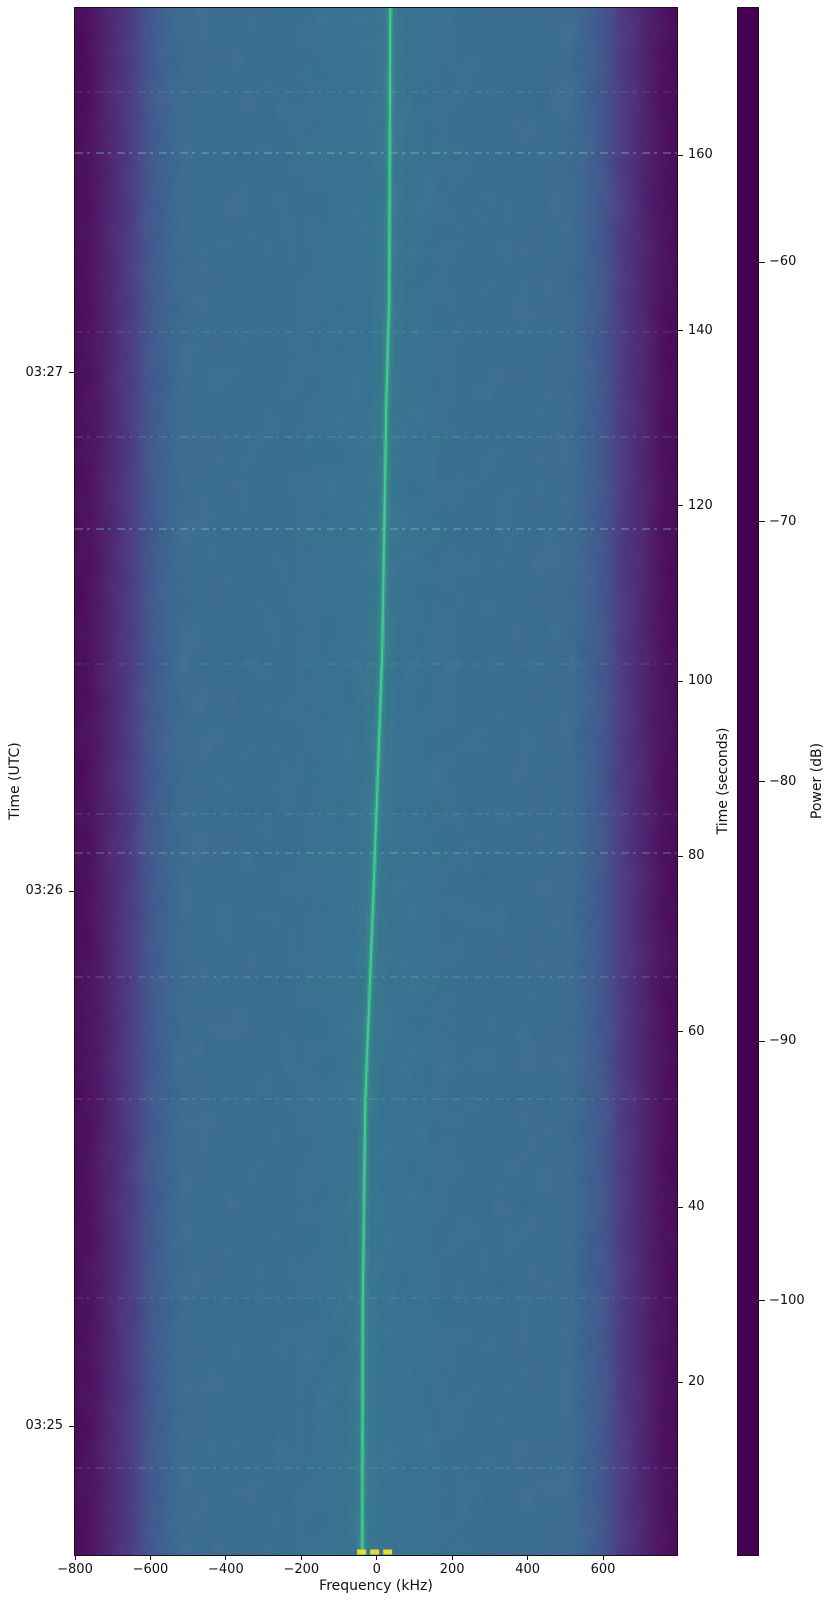 Image resolution: width=832 pixels, height=1603 pixels. What do you see at coordinates (75, 1569) in the screenshot?
I see `x-tick-label: −800` at bounding box center [75, 1569].